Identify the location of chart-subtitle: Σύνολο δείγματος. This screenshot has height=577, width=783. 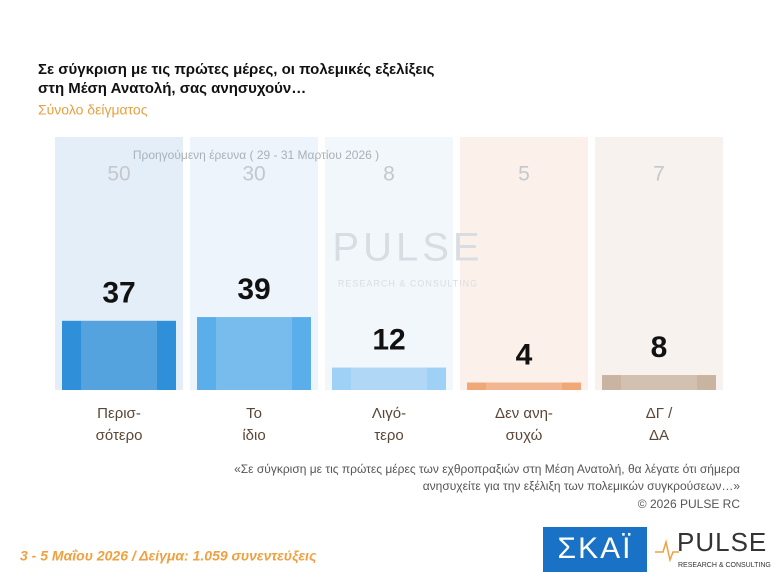
(93, 110).